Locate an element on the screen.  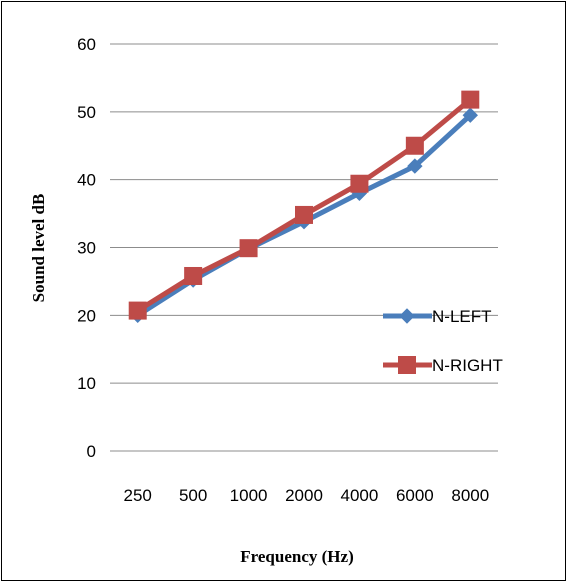
legend-item-n-left: N-LEFT is located at coordinates (437, 316).